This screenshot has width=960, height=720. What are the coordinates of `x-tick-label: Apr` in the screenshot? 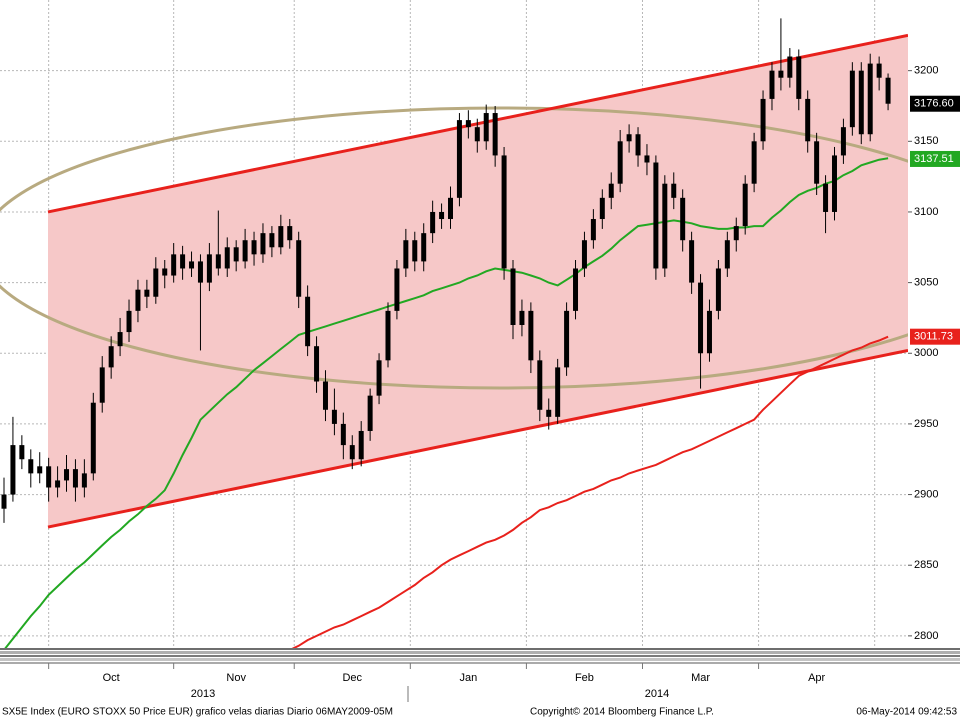 It's located at (816, 678).